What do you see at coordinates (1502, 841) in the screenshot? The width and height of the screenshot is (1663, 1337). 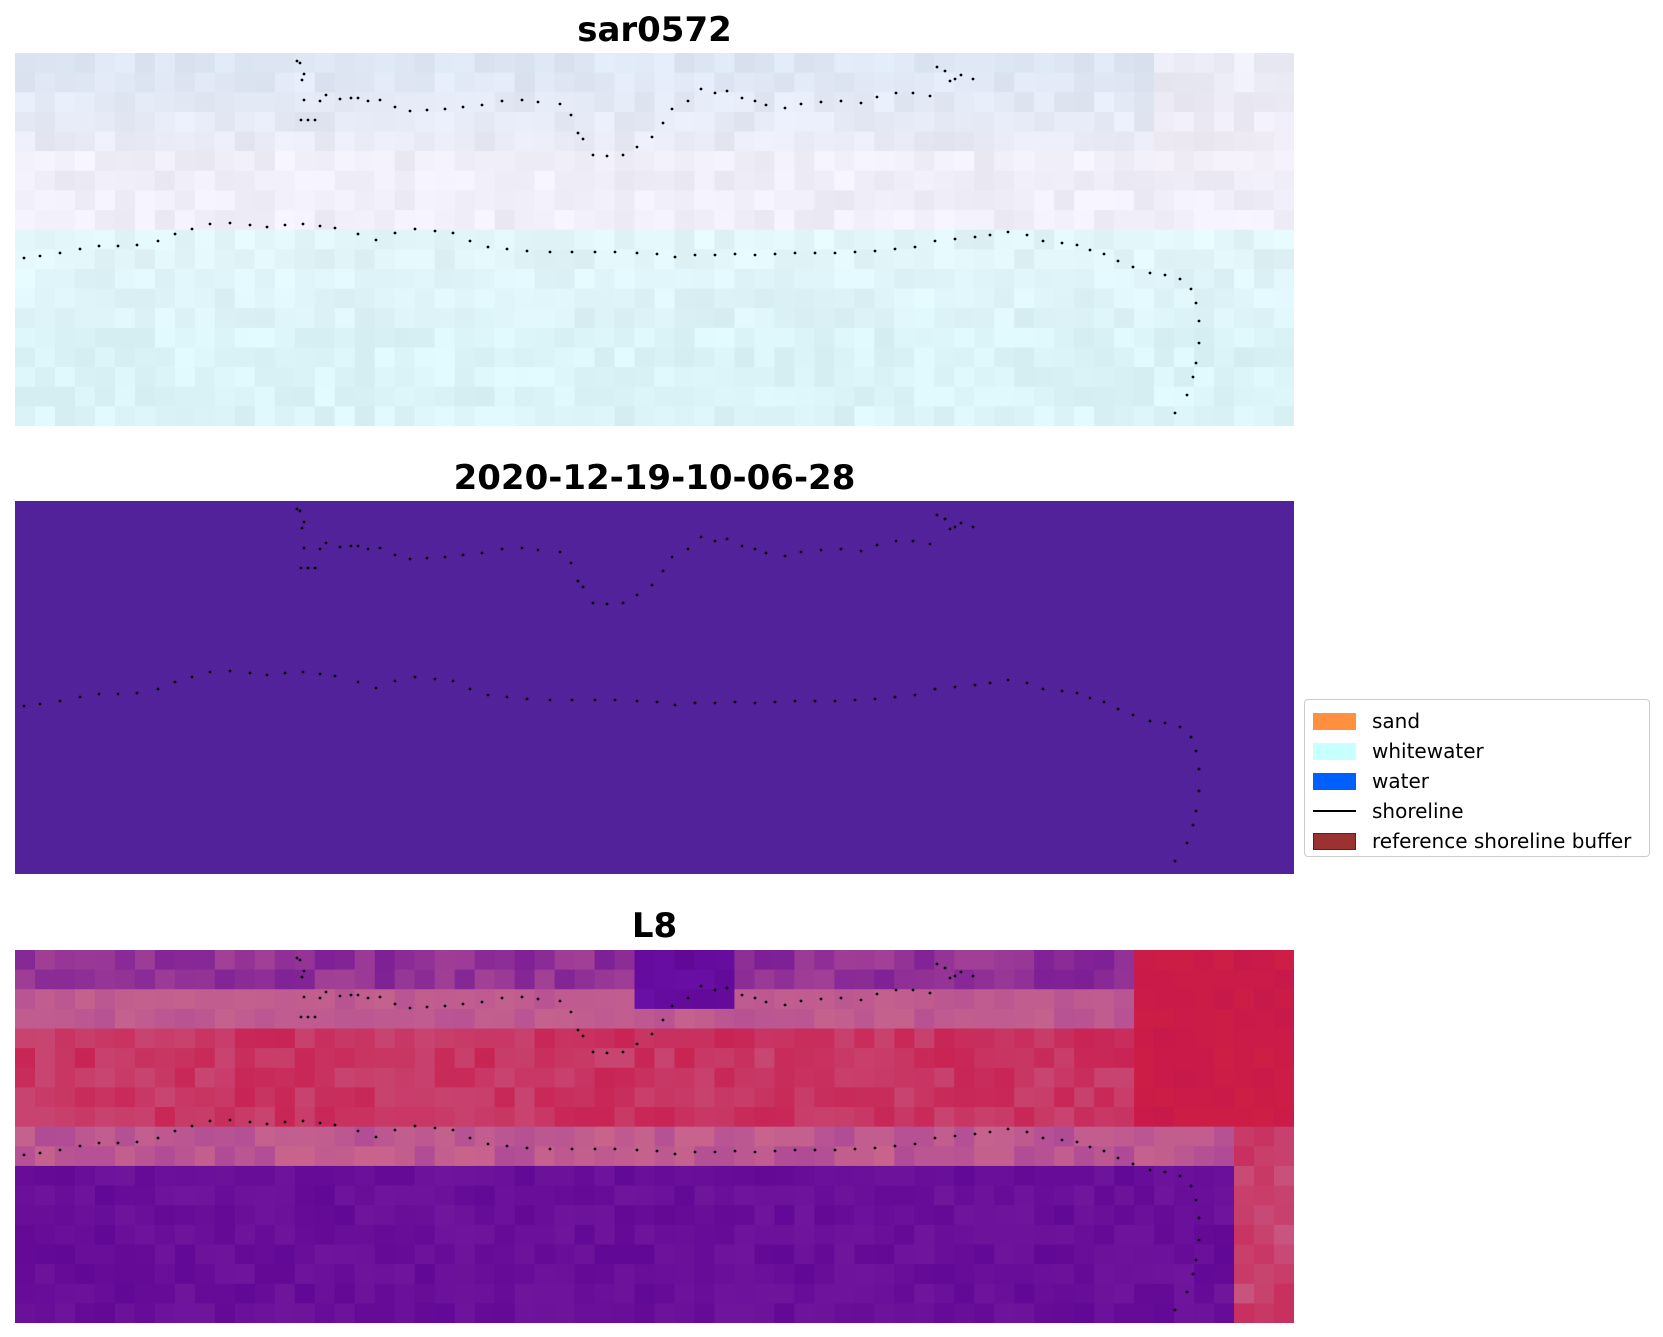 I see `legend-label-reference-buffer: reference shoreline buffer` at bounding box center [1502, 841].